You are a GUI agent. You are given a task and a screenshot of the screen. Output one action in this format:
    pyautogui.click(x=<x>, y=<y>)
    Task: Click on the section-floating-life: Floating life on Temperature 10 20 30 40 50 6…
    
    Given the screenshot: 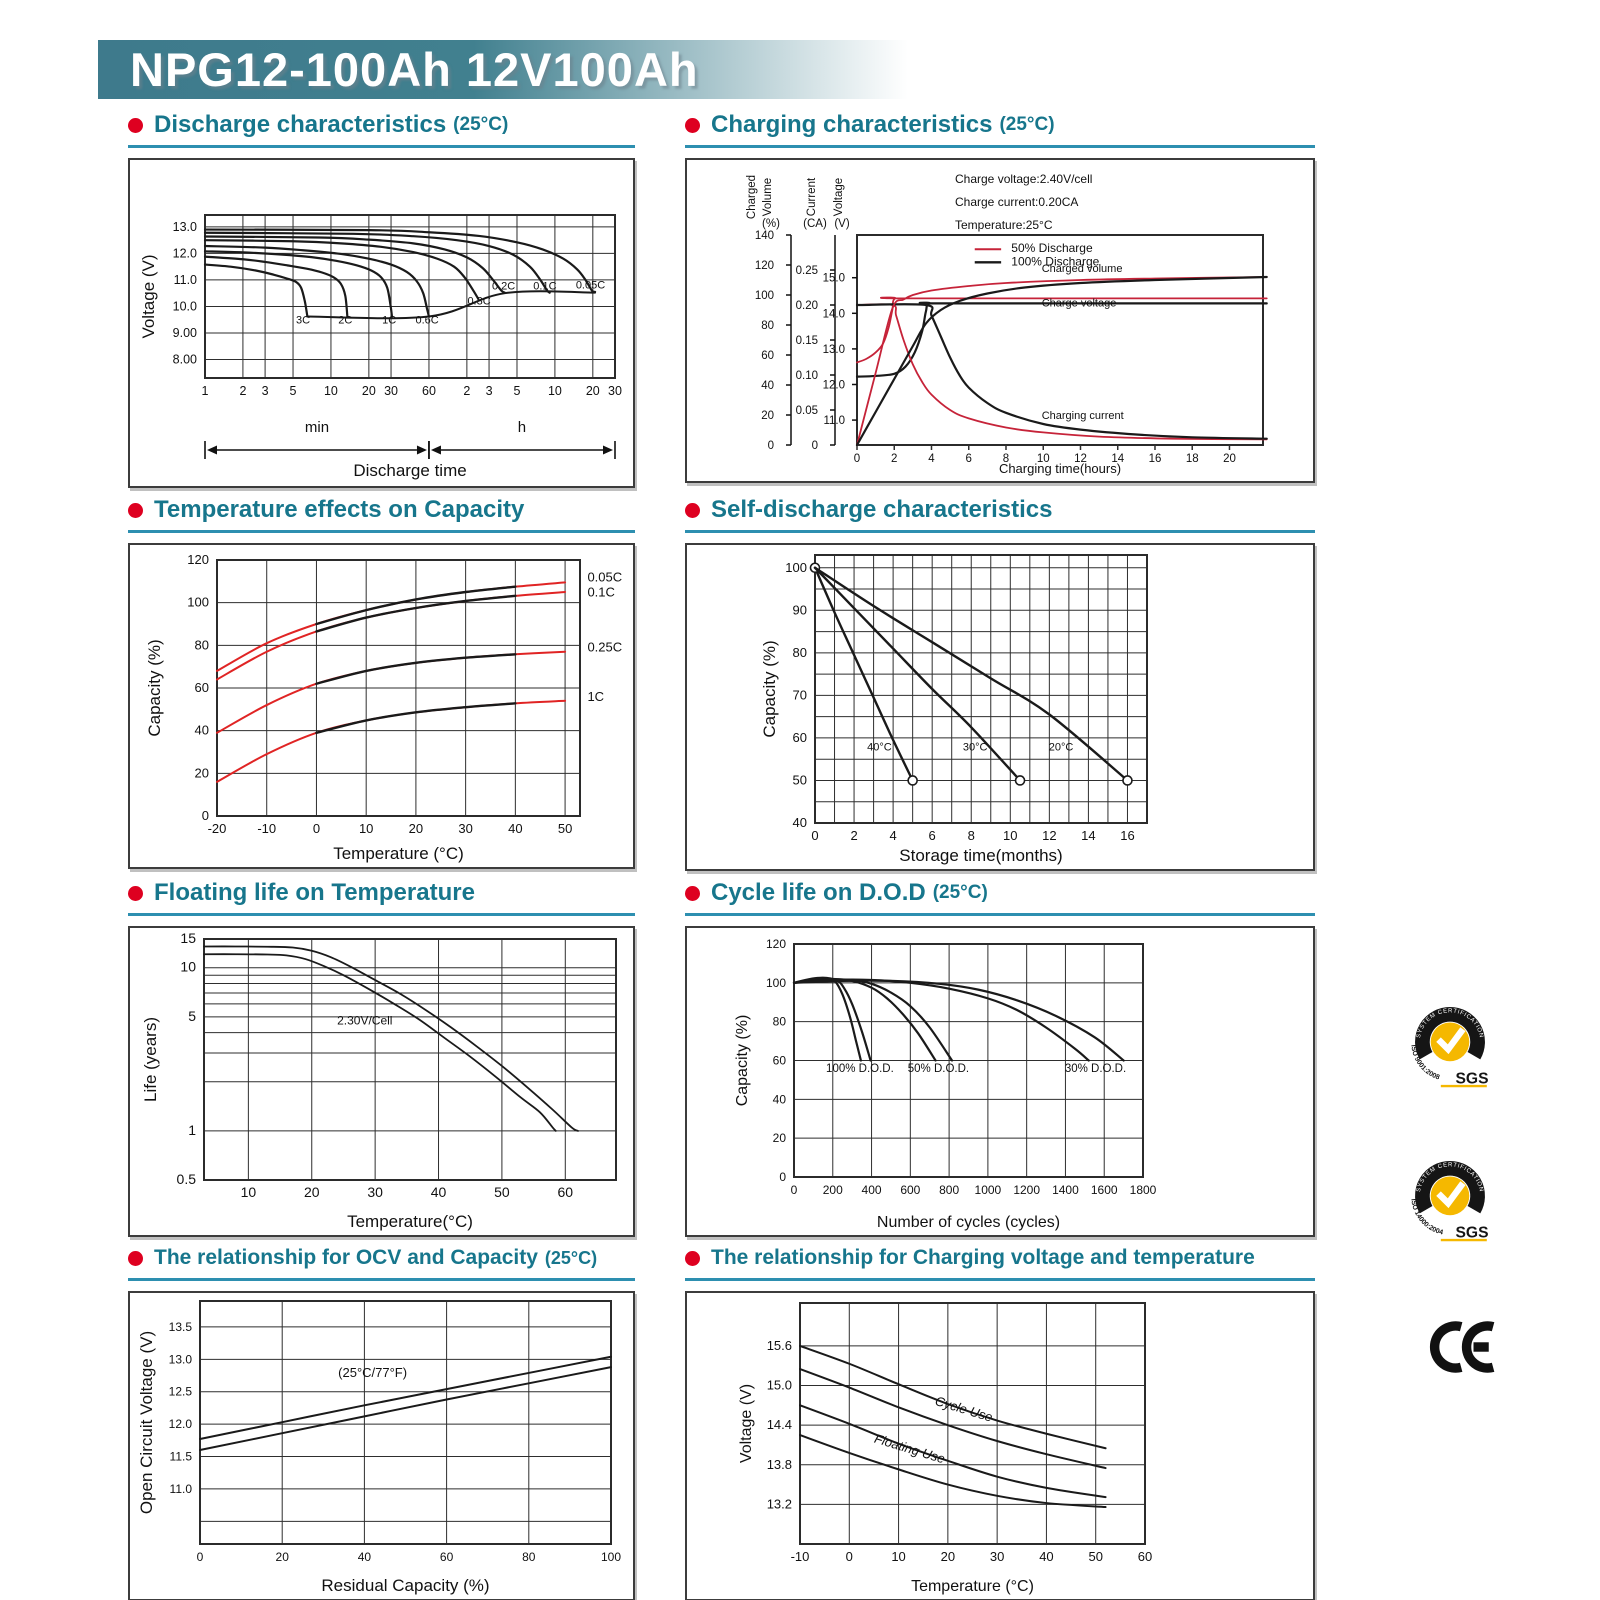 What is the action you would take?
    pyautogui.click(x=381, y=1057)
    